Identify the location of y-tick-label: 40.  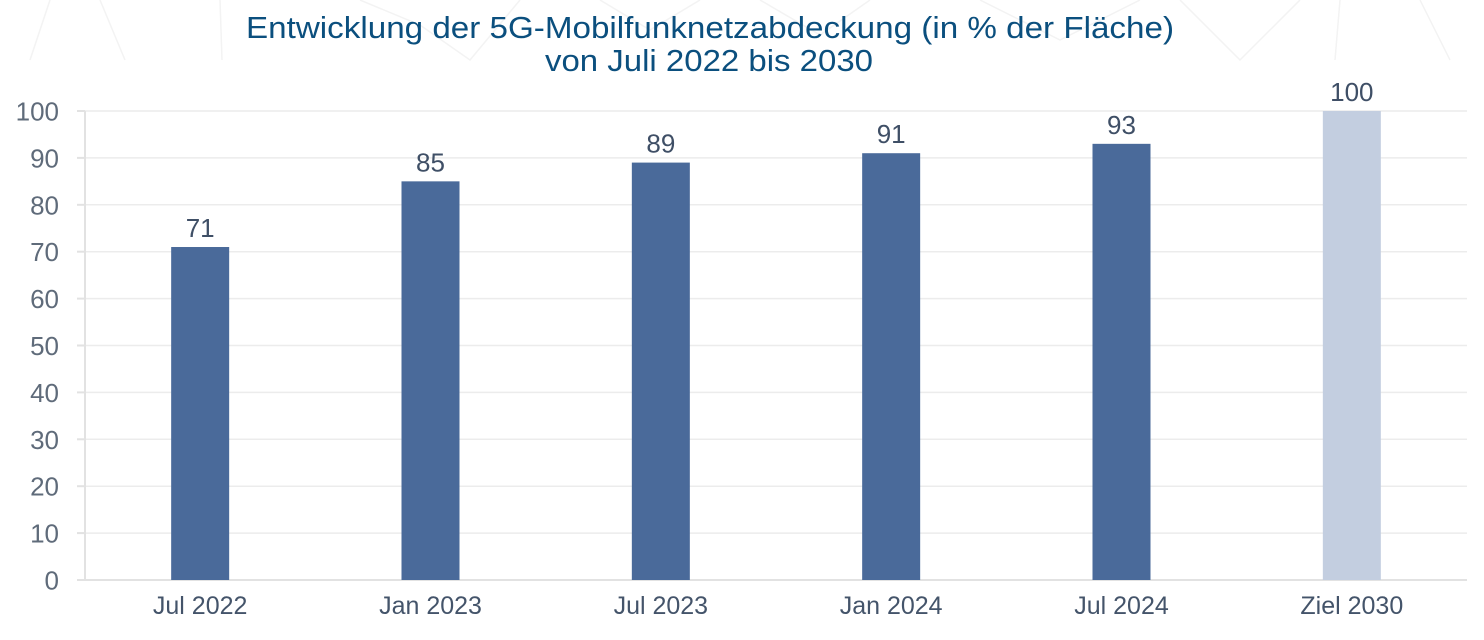
(44, 393).